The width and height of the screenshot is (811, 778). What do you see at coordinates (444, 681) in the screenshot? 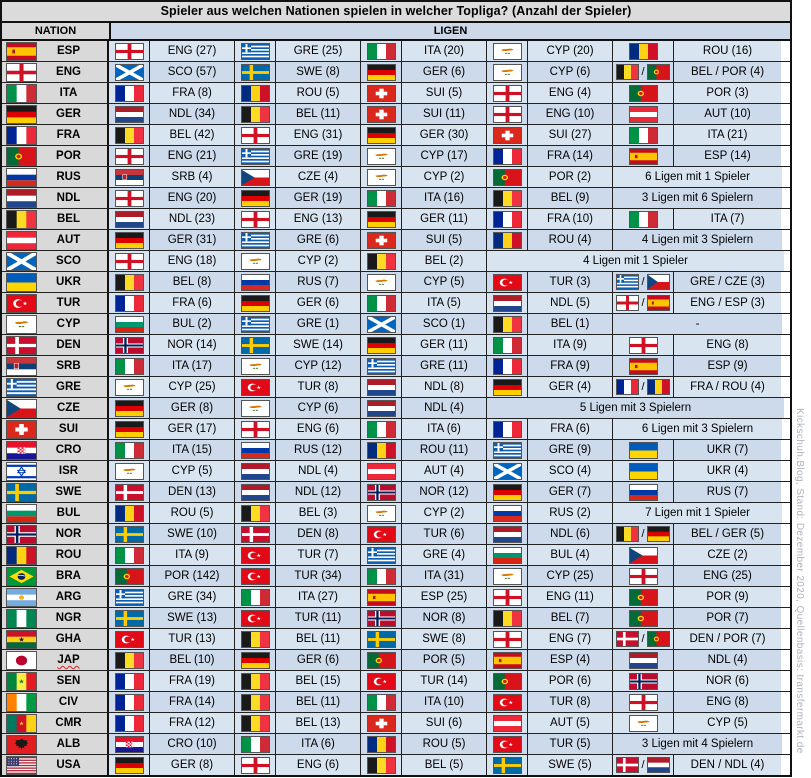
I see `league-count-label: TUR (14)` at bounding box center [444, 681].